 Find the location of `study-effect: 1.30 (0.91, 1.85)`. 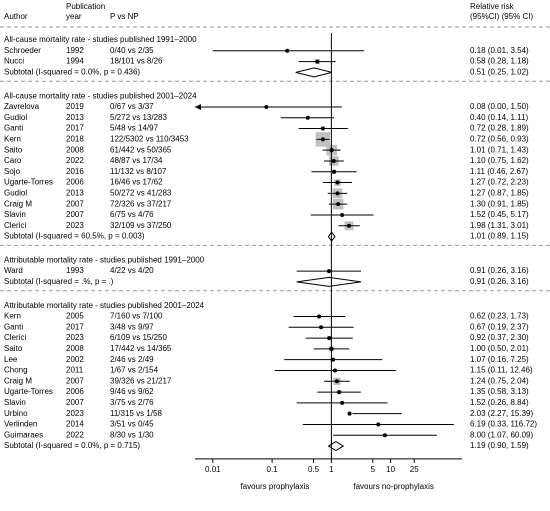

study-effect: 1.30 (0.91, 1.85) is located at coordinates (499, 203).